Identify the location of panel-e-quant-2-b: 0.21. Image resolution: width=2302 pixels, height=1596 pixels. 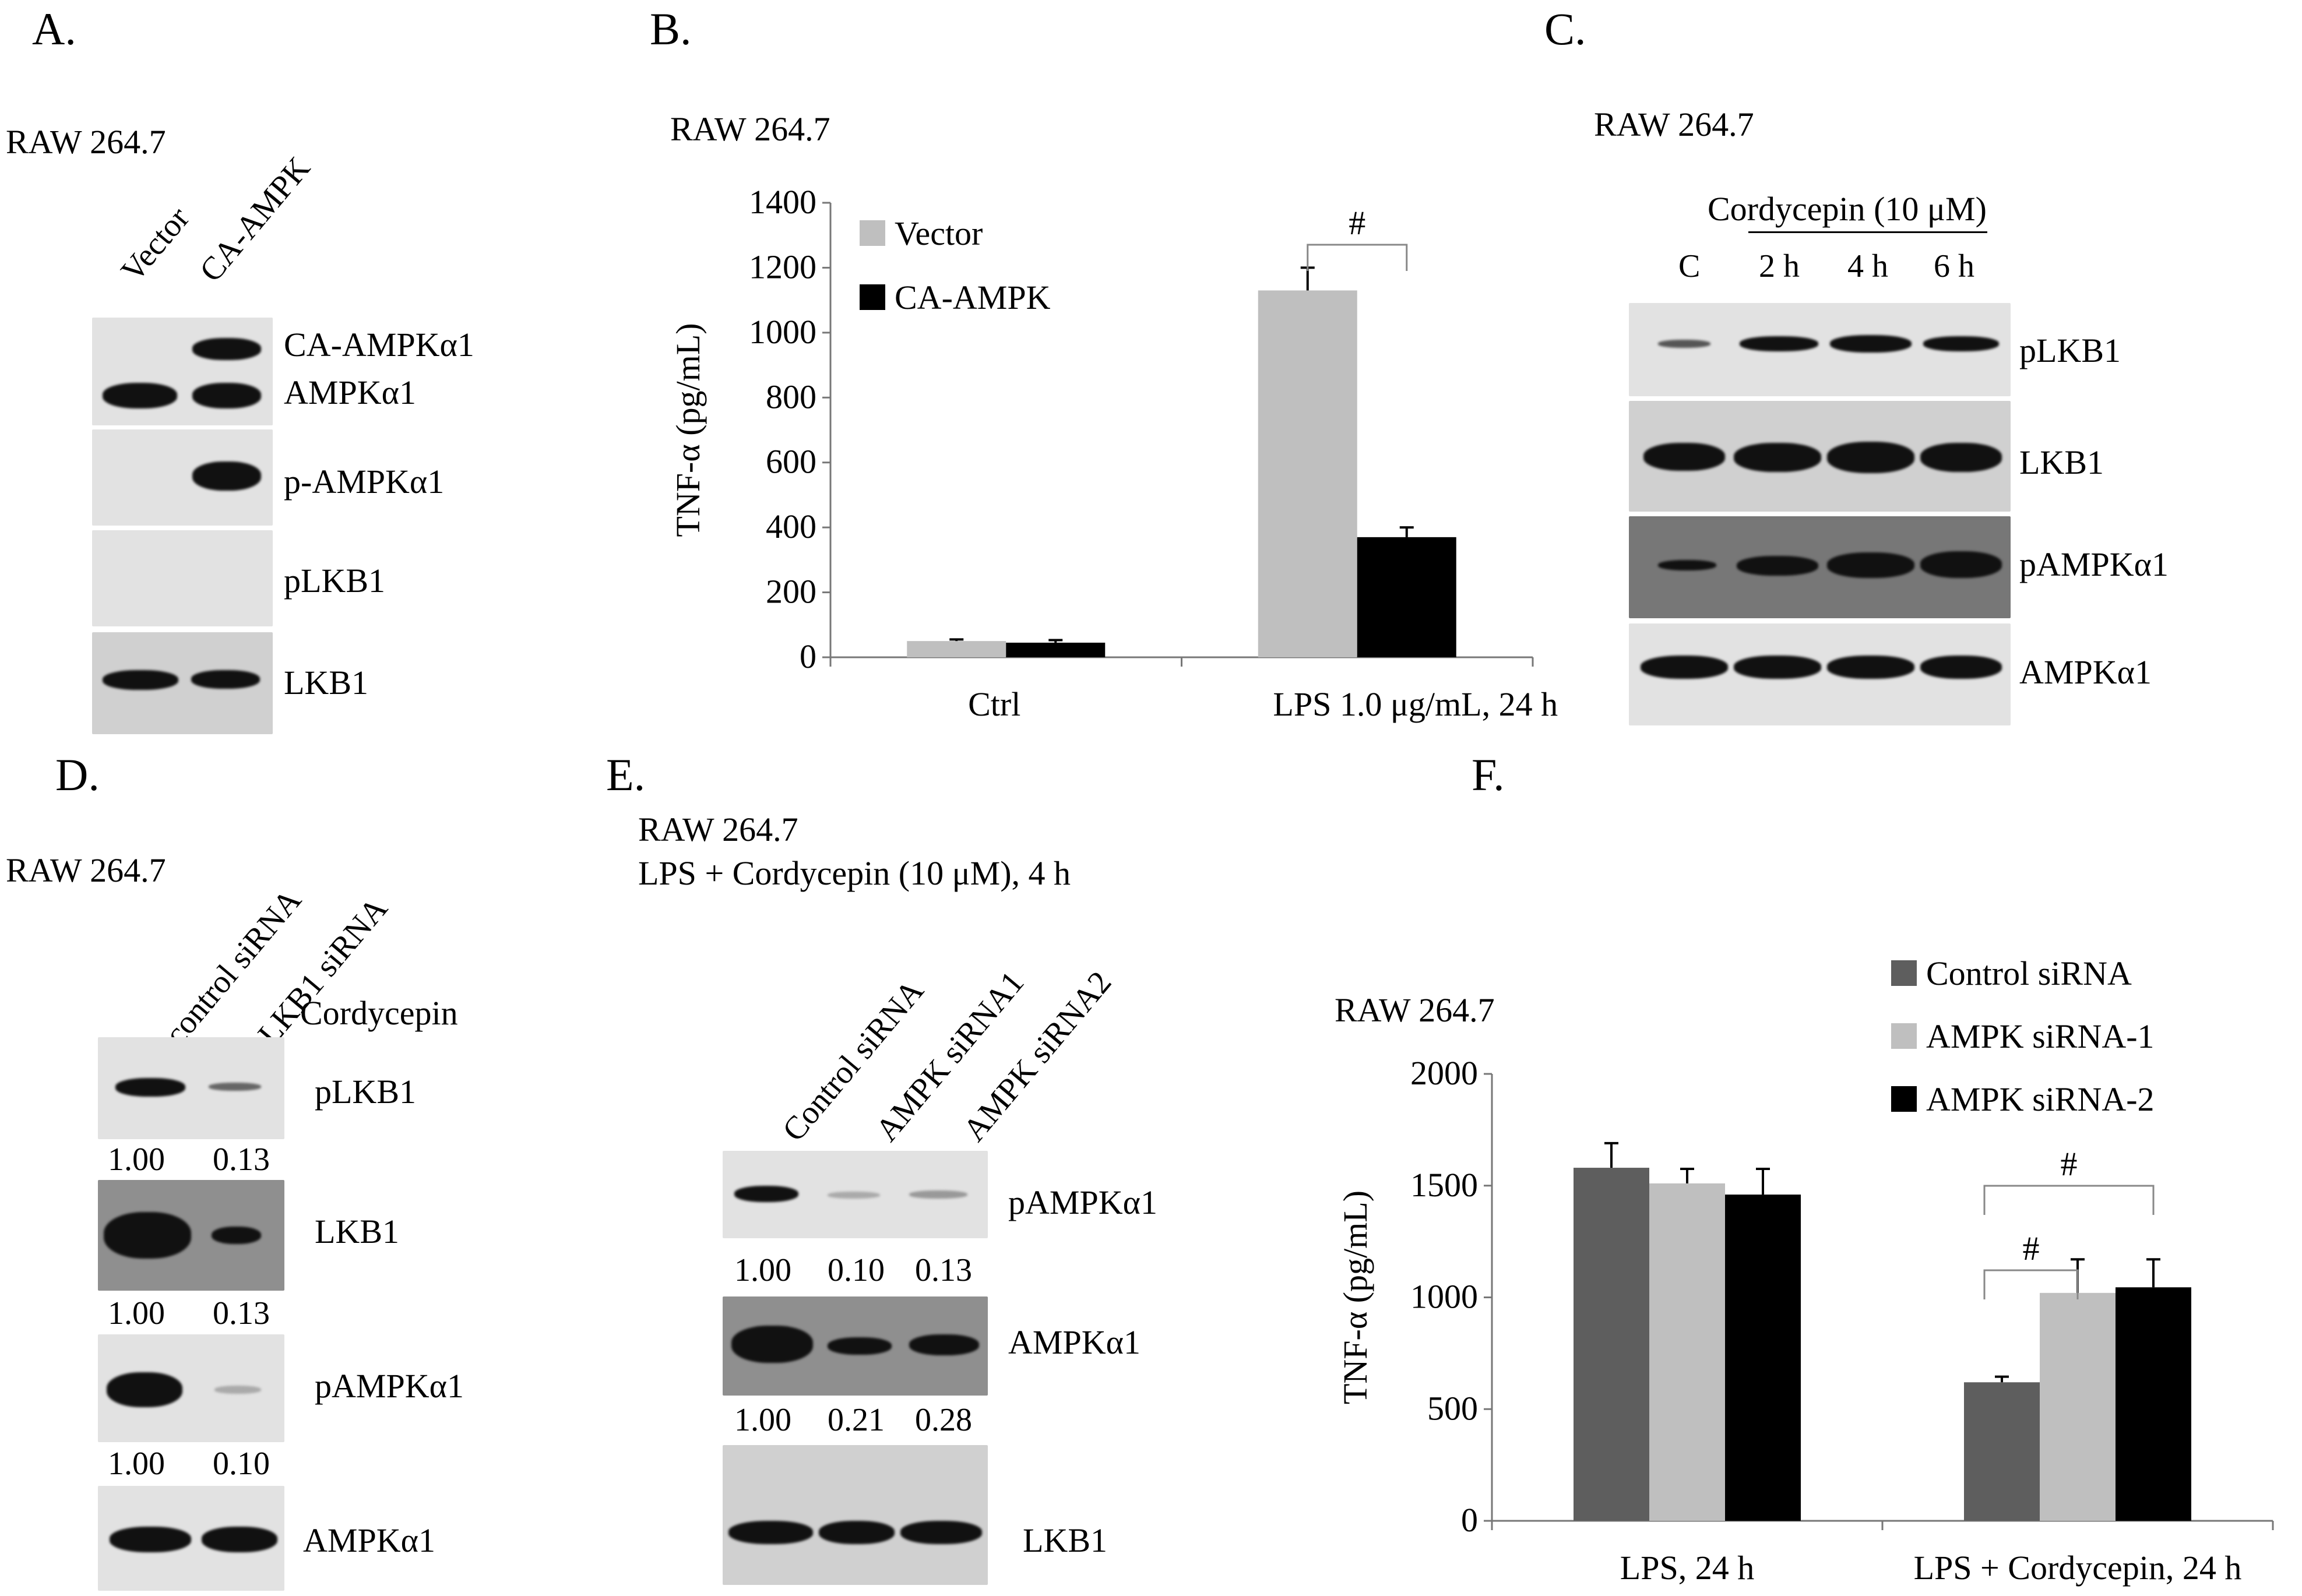
(856, 1420).